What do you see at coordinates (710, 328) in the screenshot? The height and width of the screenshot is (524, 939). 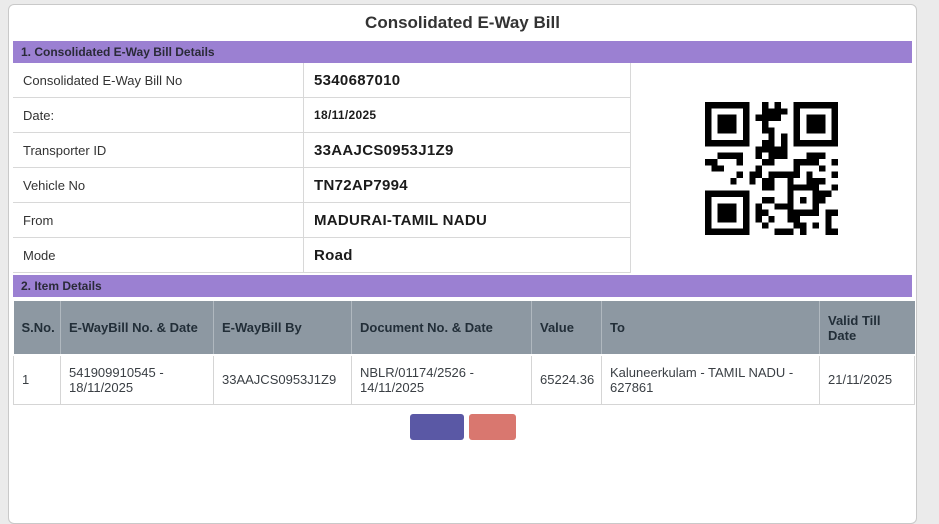 I see `col-header-to: To` at bounding box center [710, 328].